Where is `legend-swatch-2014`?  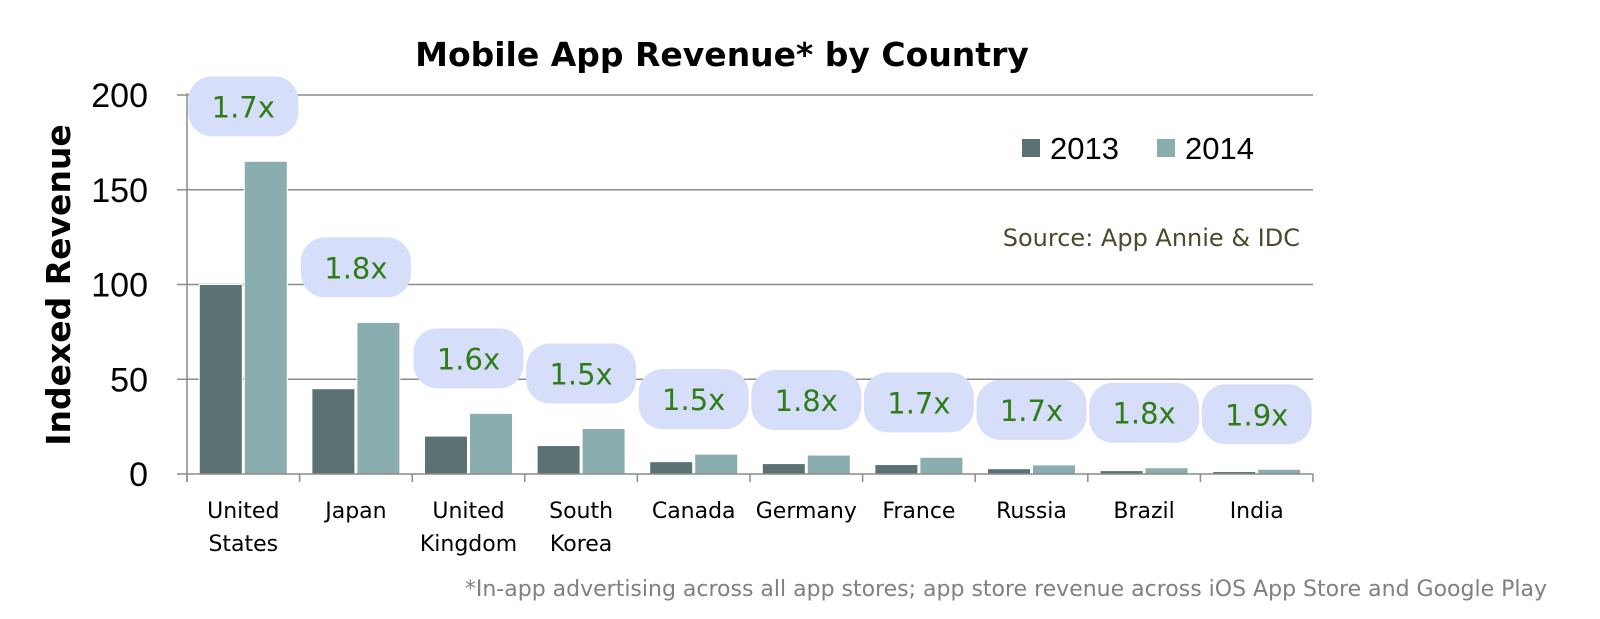
legend-swatch-2014 is located at coordinates (1166, 148).